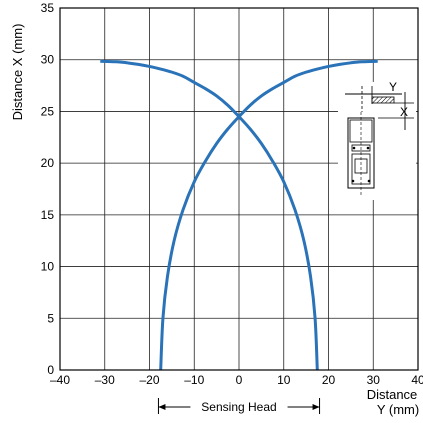 Image resolution: width=423 pixels, height=423 pixels. What do you see at coordinates (329, 380) in the screenshot?
I see `x-tick-label: 20` at bounding box center [329, 380].